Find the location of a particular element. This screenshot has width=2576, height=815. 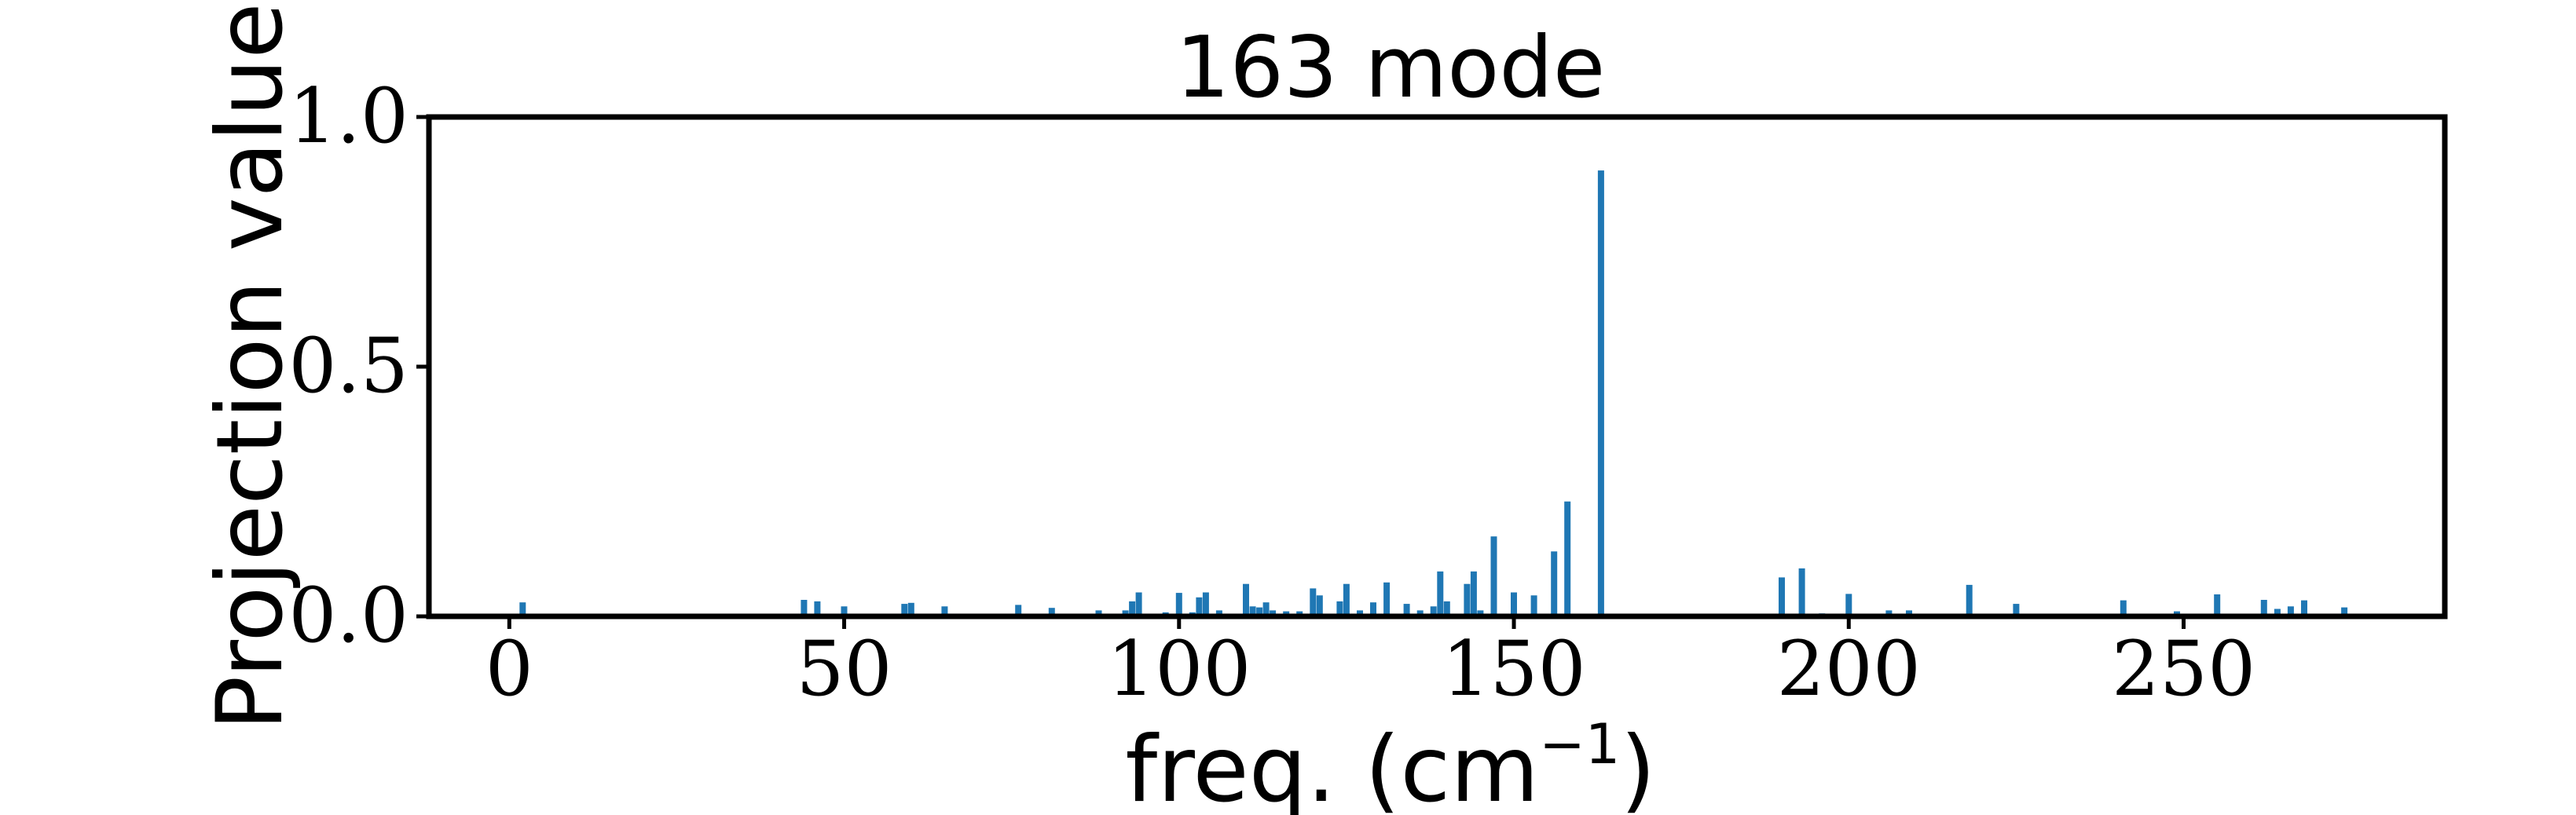

x-tick-label: 250 is located at coordinates (2183, 669).